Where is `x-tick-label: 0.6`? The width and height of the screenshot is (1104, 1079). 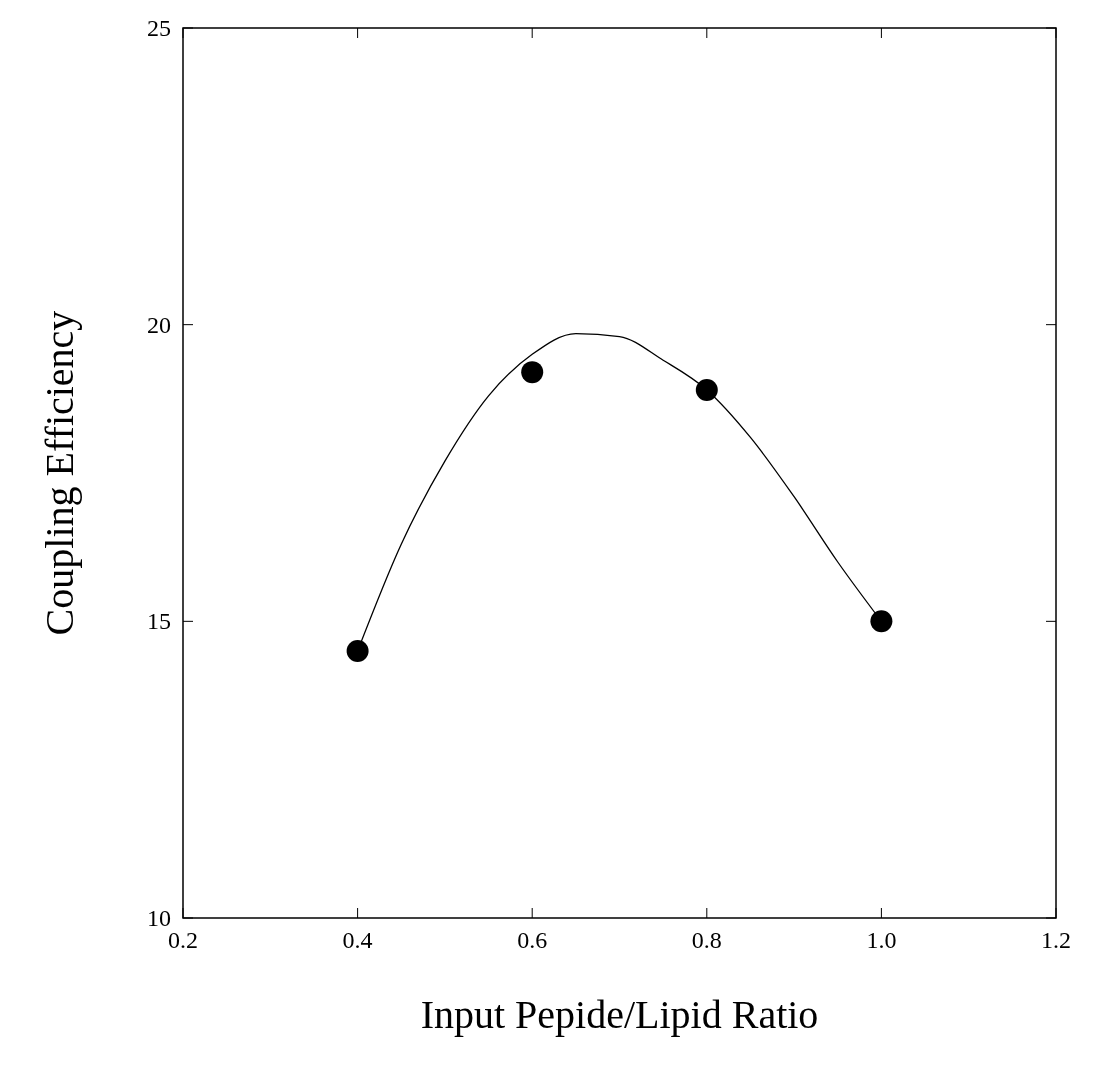
x-tick-label: 0.6 is located at coordinates (532, 940).